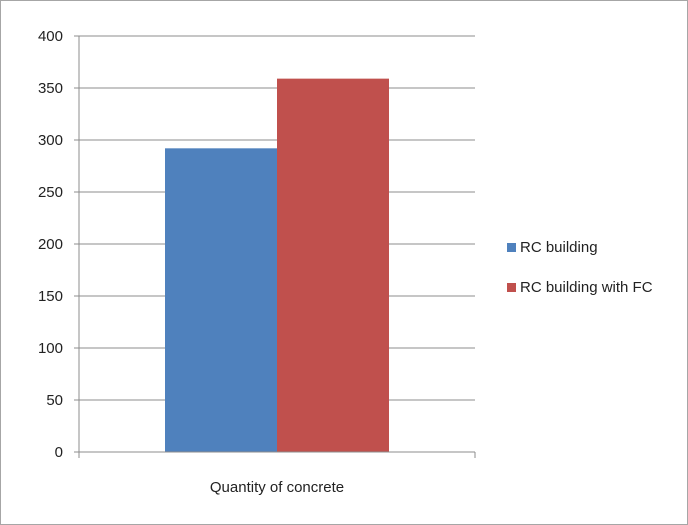  Describe the element at coordinates (333, 265) in the screenshot. I see `bar-rc-building-with-fc` at that location.